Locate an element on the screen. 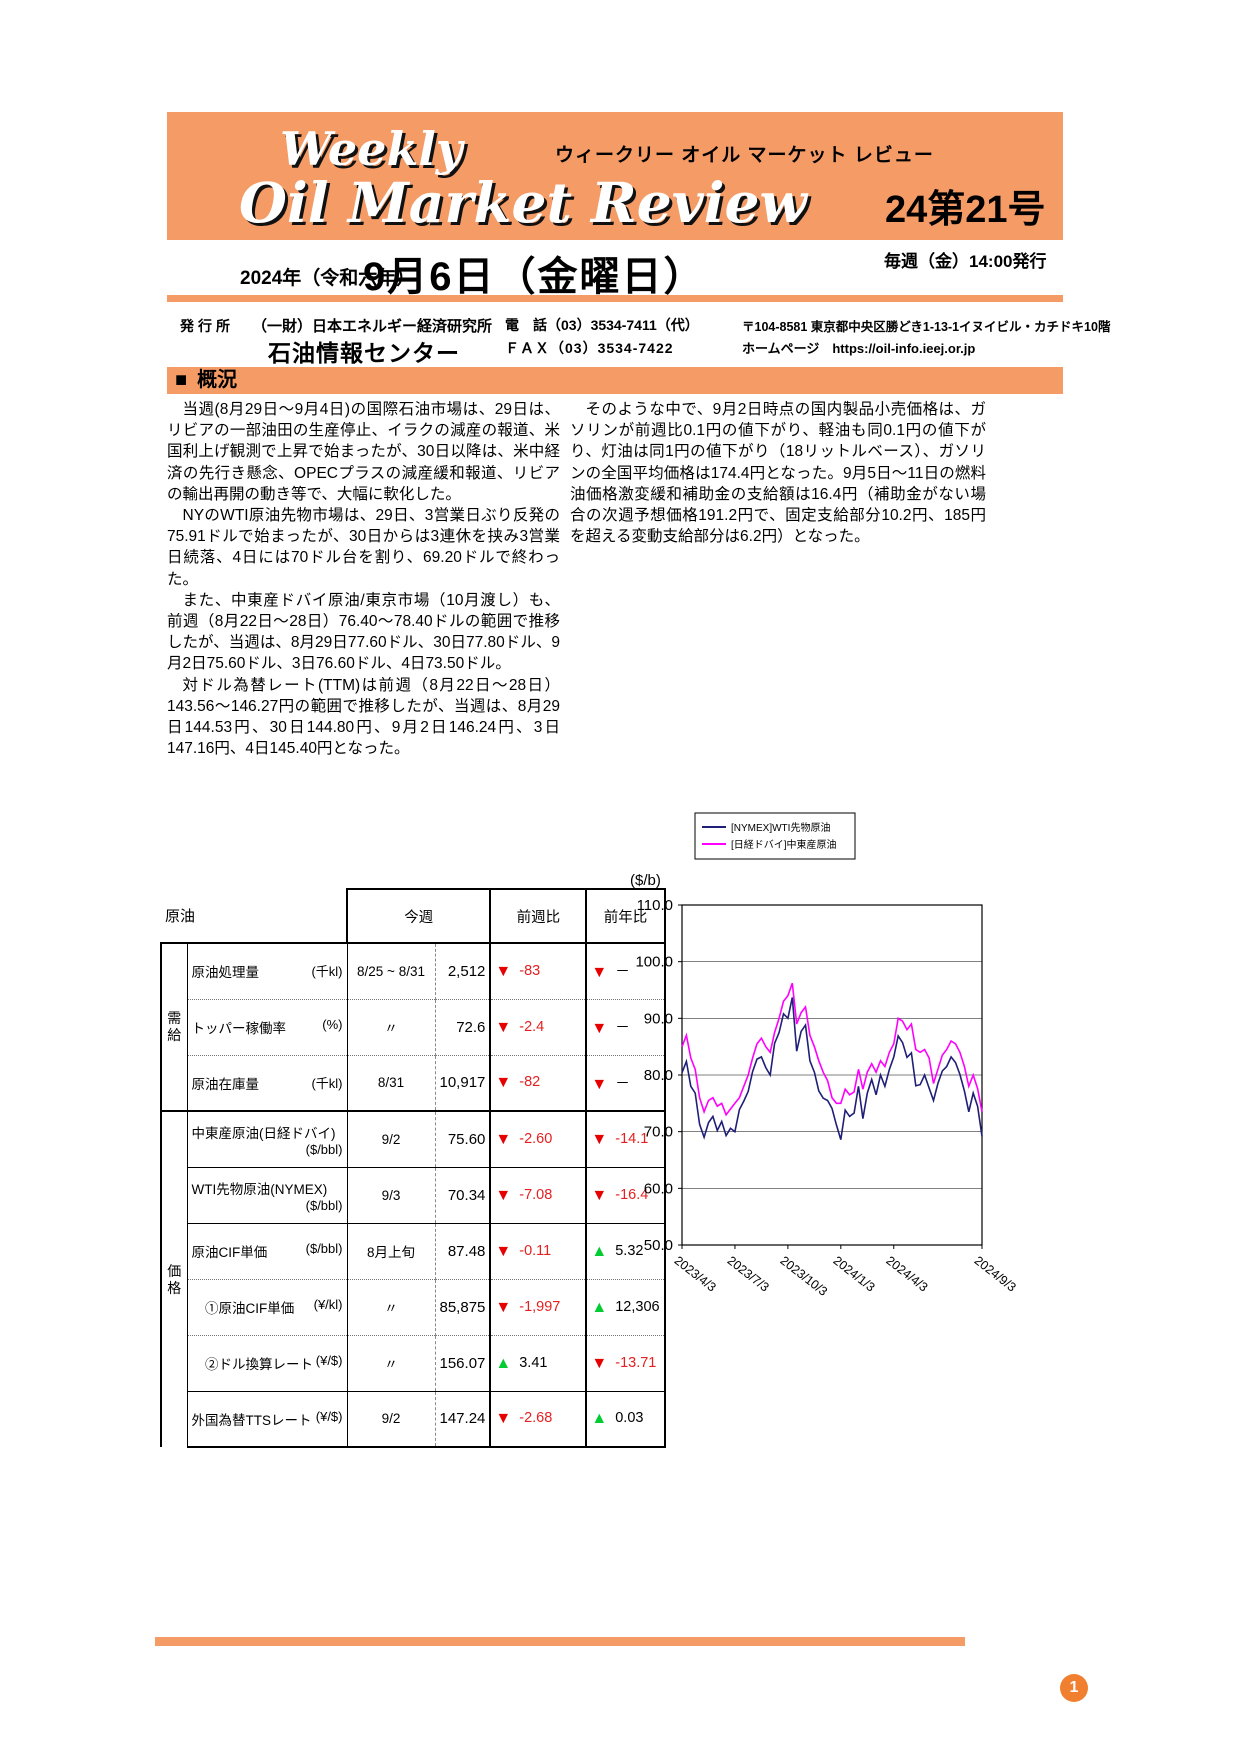  x-tick-label: 2023/7/3 is located at coordinates (748, 1273).